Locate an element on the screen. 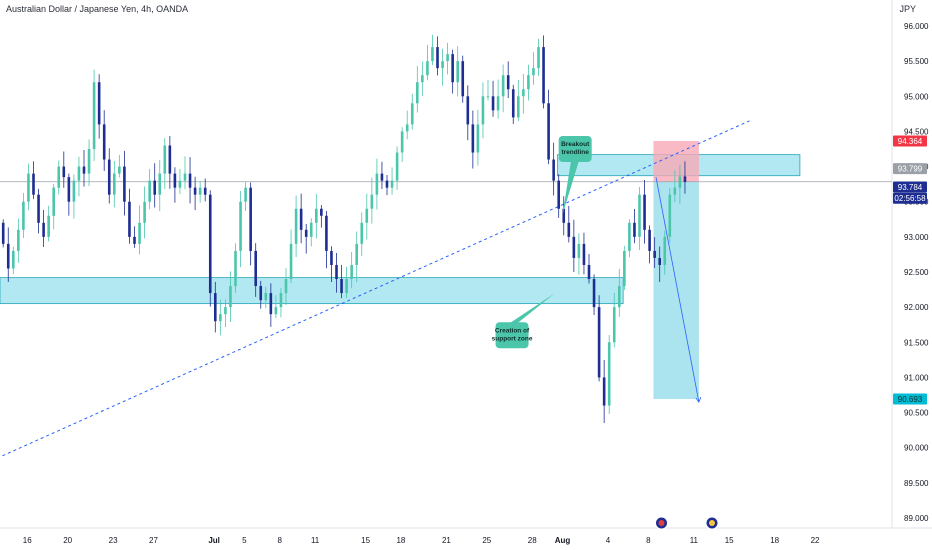 The image size is (932, 550). price-tick-label: 92.000 is located at coordinates (916, 307).